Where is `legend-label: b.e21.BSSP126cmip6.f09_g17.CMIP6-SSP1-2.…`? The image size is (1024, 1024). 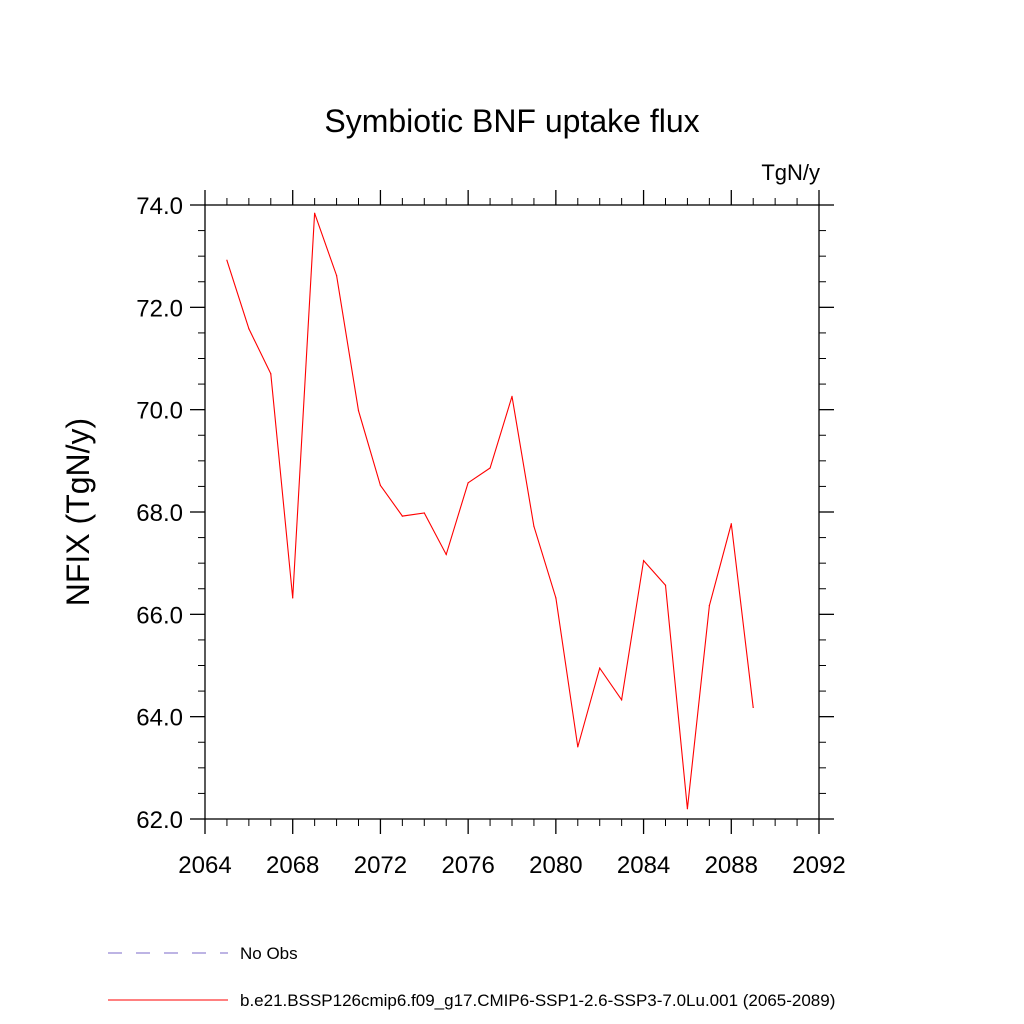 legend-label: b.e21.BSSP126cmip6.f09_g17.CMIP6-SSP1-2.… is located at coordinates (537, 1000).